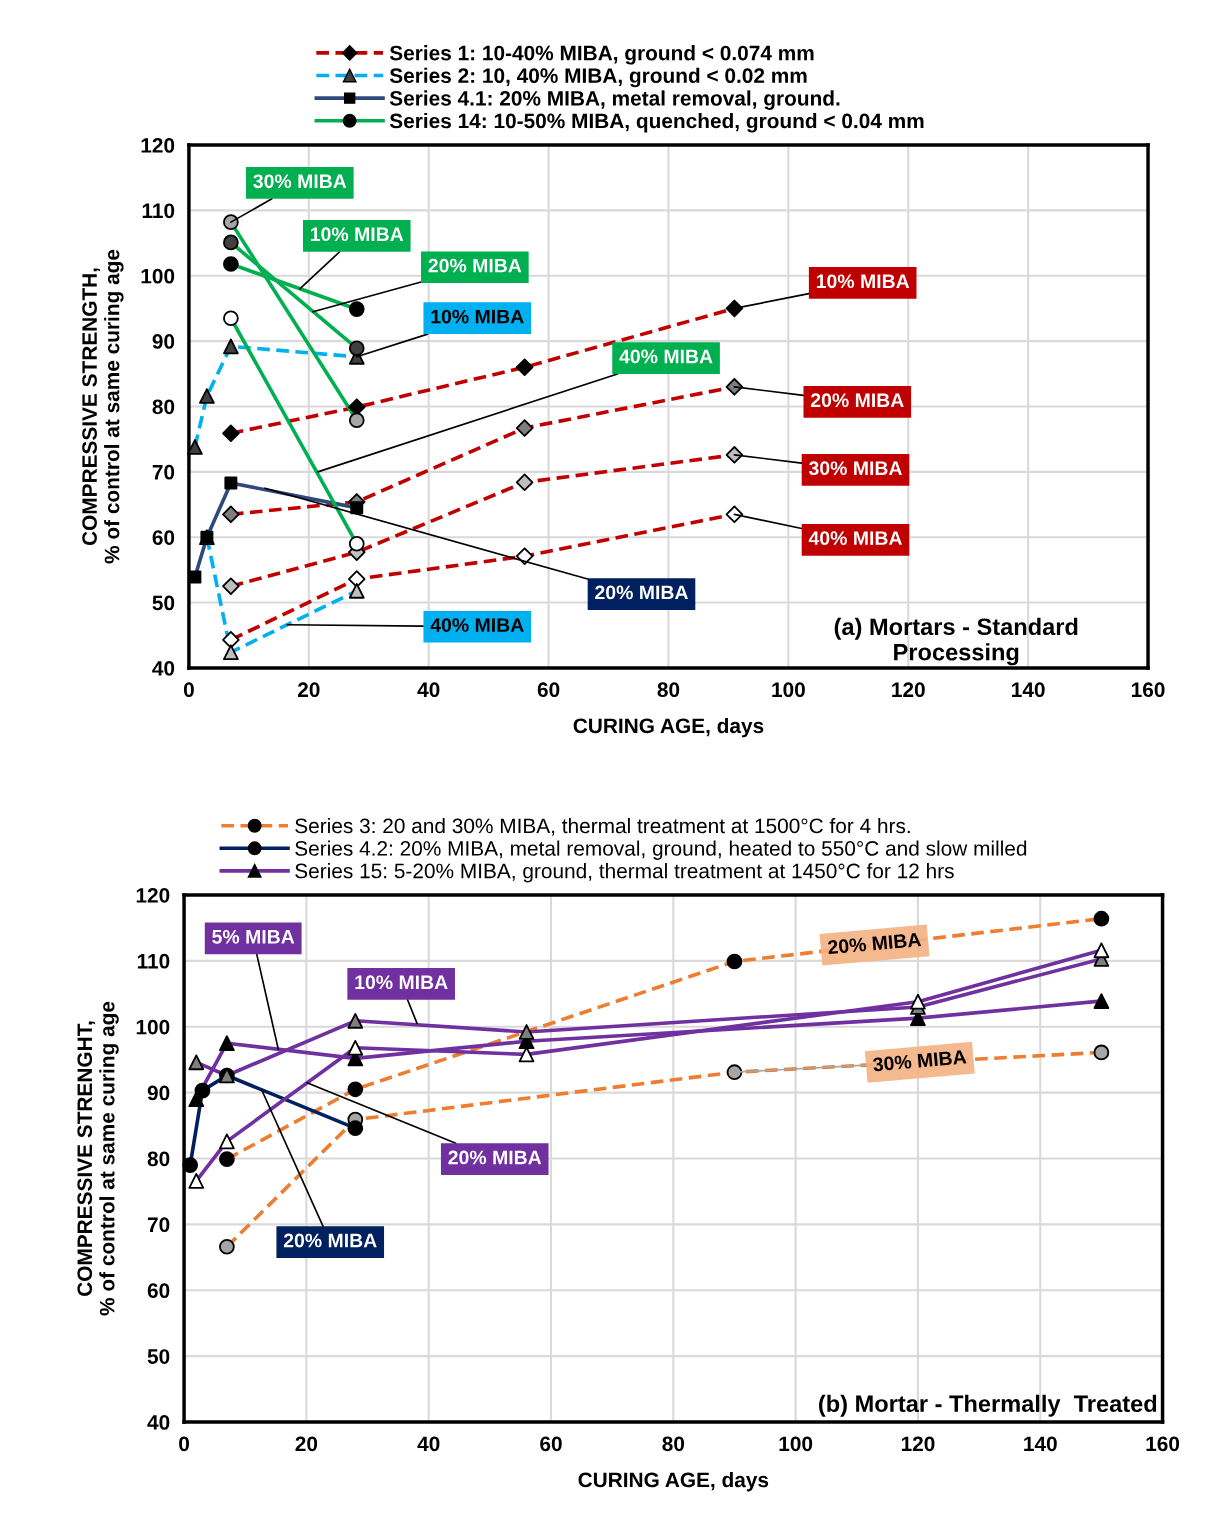 The image size is (1211, 1533). I want to click on legend-label: Series 4.2: 20% MIBA, metal removal, ground, heated to 550°C and slow milled, so click(661, 850).